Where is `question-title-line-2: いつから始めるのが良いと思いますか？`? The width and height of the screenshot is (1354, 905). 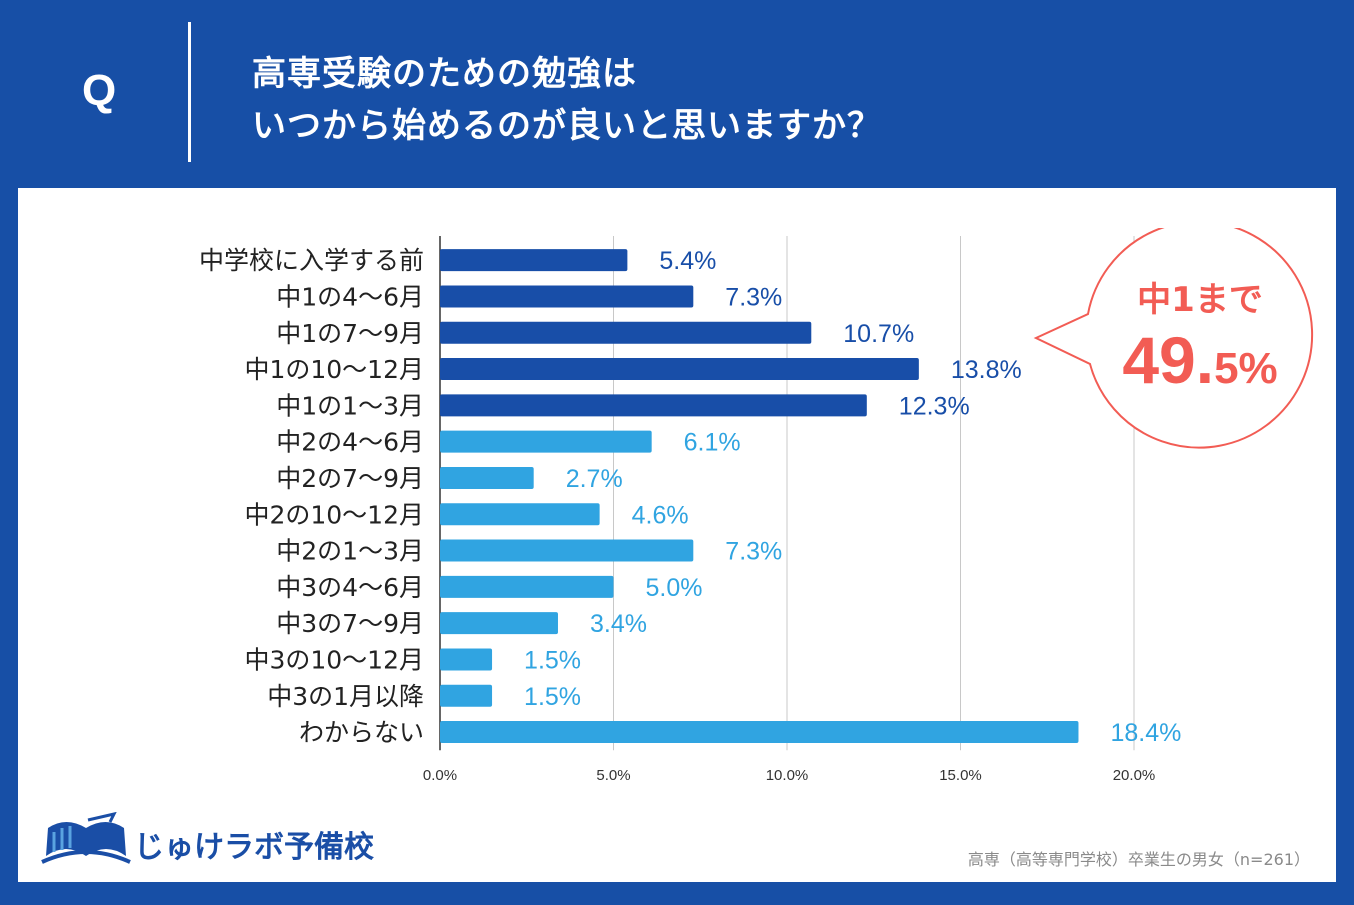
question-title-line-2: いつから始めるのが良いと思いますか？ is located at coordinates (567, 126).